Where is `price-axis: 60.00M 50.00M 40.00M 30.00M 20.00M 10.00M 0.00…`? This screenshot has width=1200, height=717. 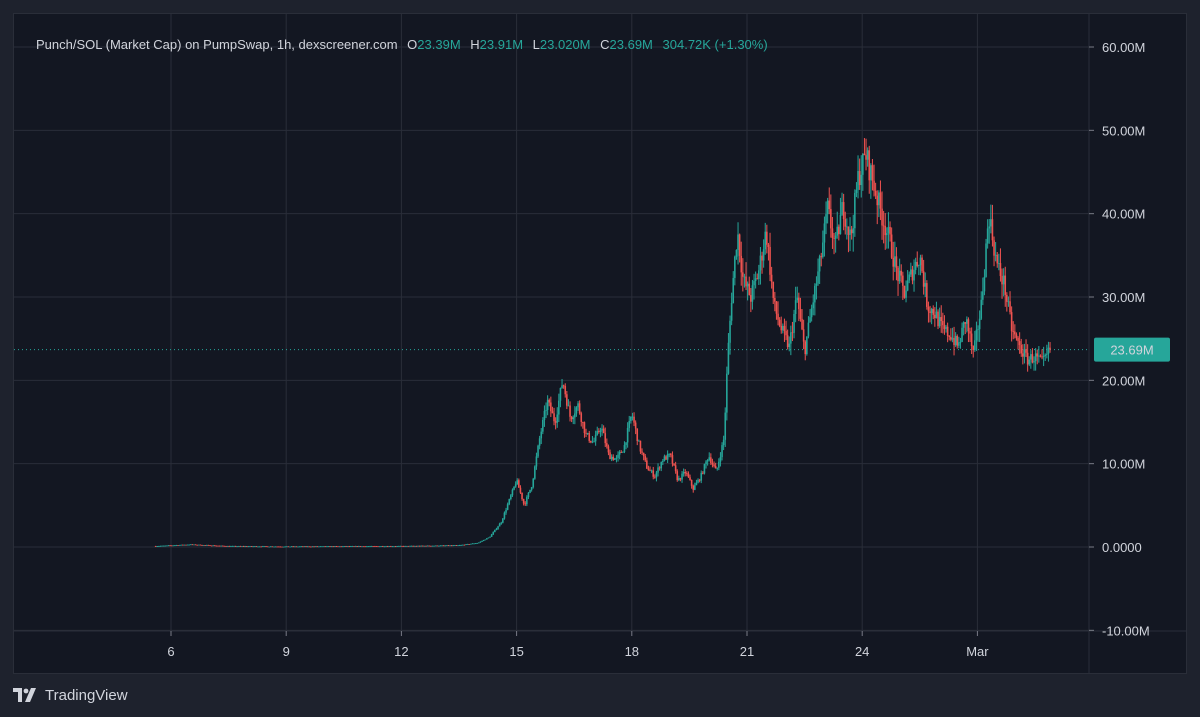 price-axis: 60.00M 50.00M 40.00M 30.00M 20.00M 10.00M 0.00… is located at coordinates (1119, 339).